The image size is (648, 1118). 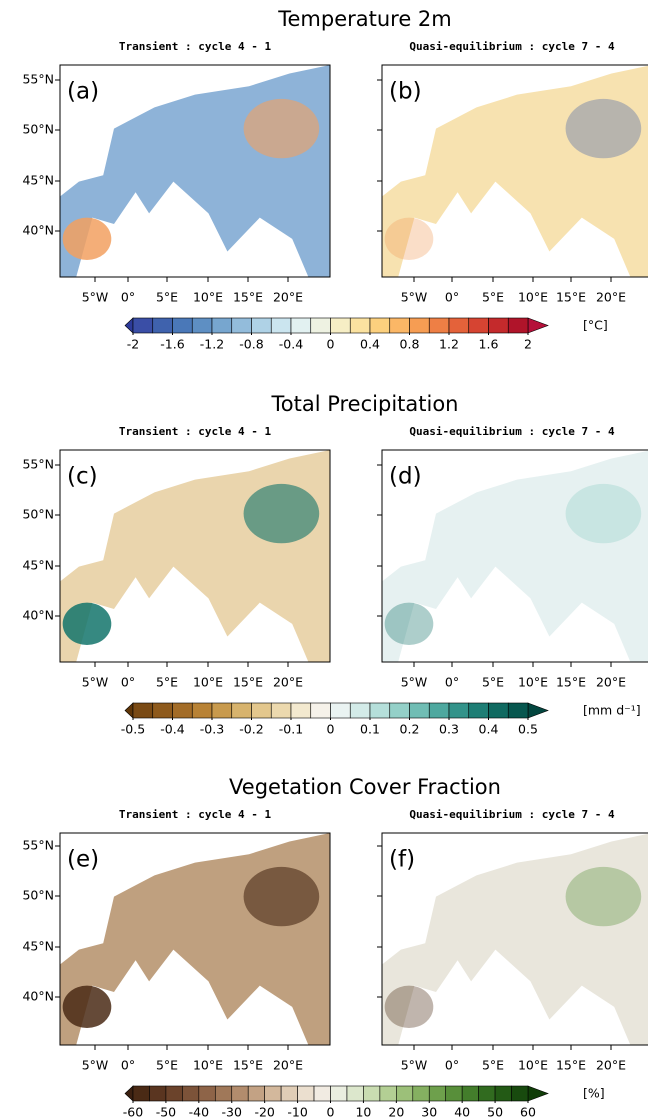 I want to click on colorbar-tick-label: 10, so click(x=363, y=1111).